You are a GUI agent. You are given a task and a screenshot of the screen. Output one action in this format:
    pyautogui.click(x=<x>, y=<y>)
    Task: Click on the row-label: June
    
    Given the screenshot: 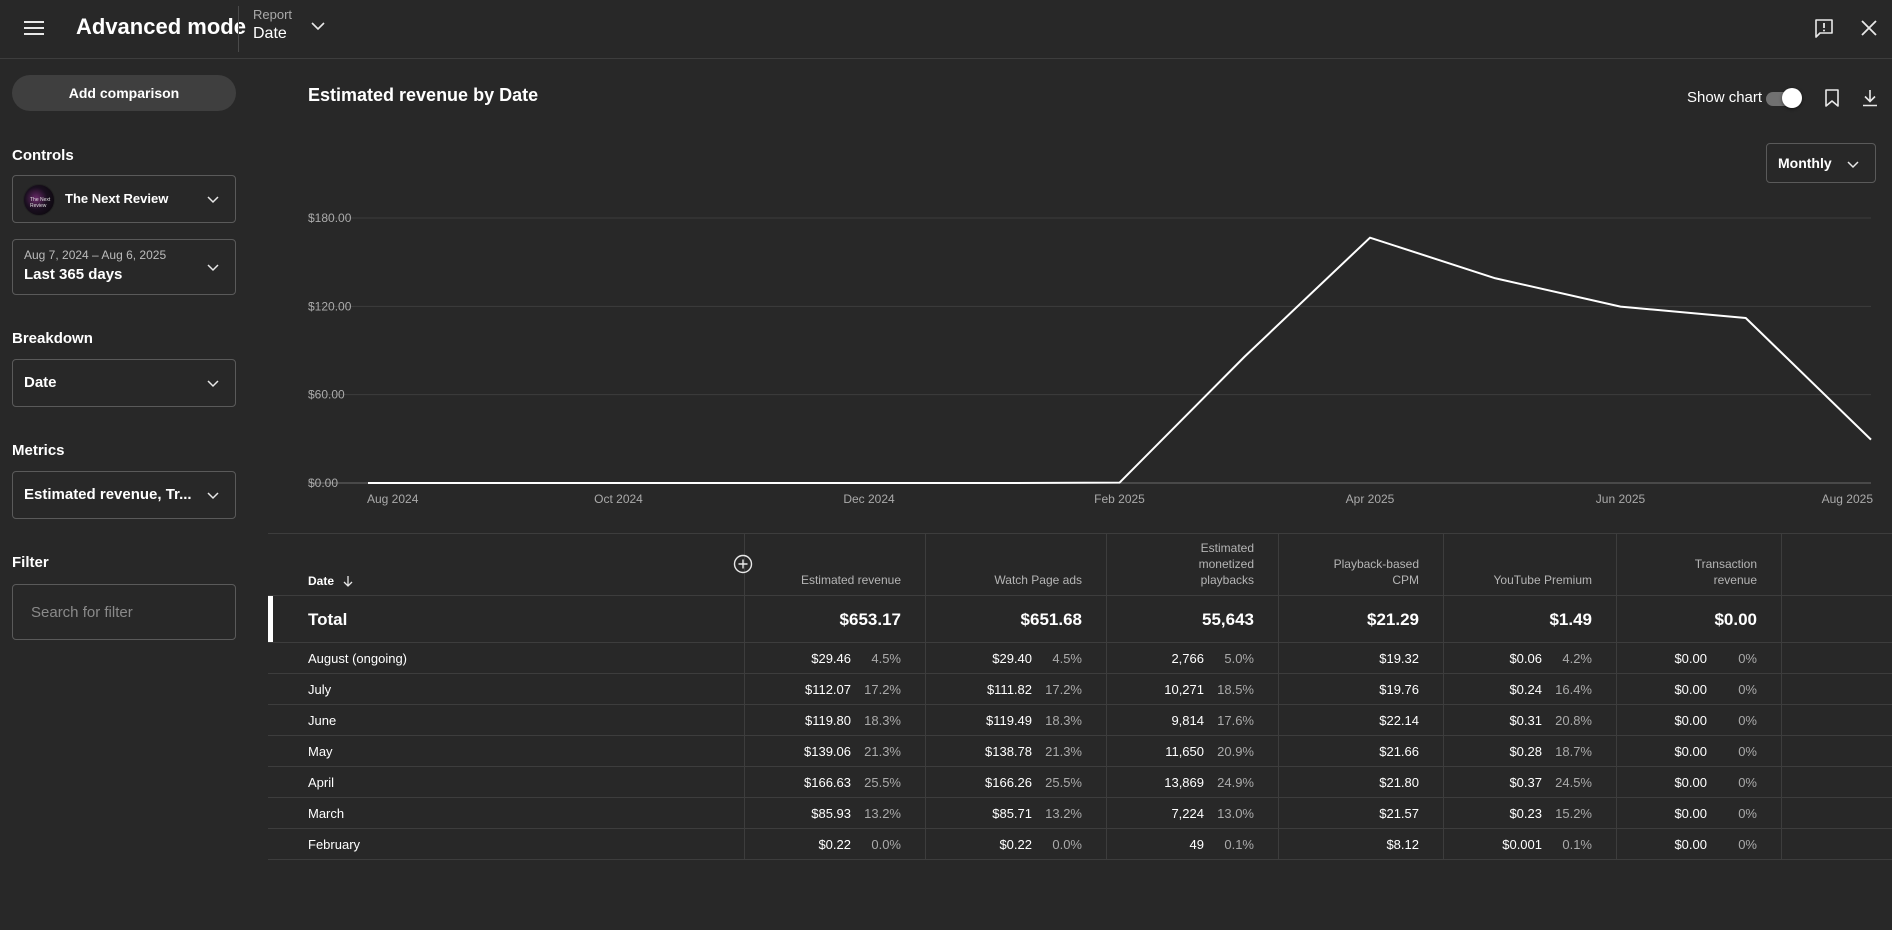 What is the action you would take?
    pyautogui.click(x=322, y=720)
    